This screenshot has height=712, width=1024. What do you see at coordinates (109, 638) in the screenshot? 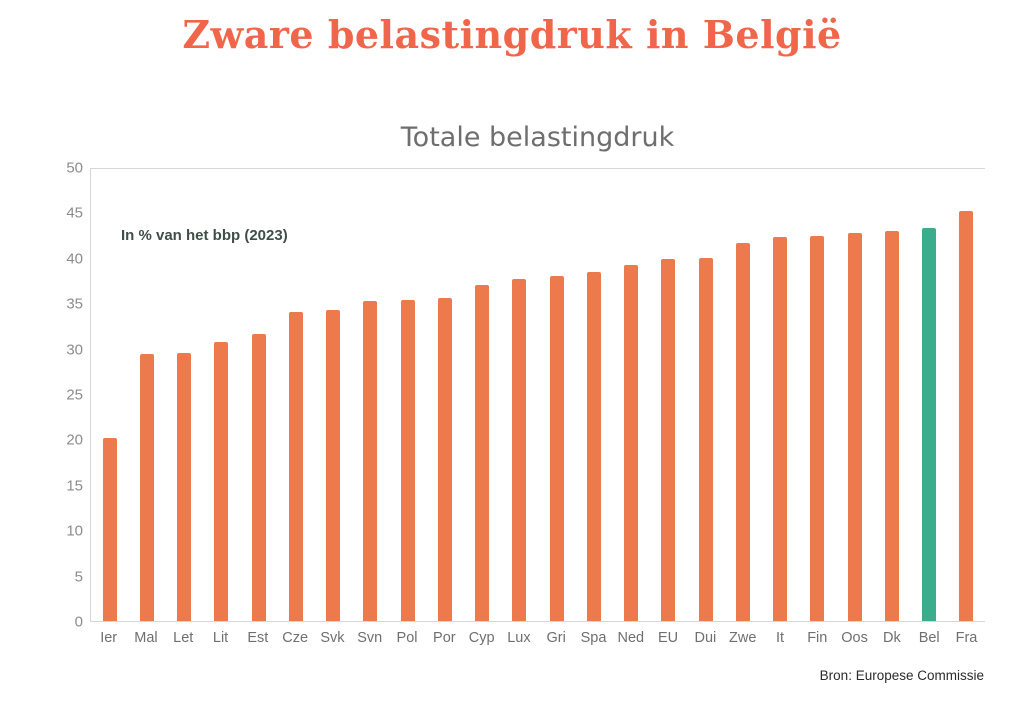
I see `x-label-Ier: Ier` at bounding box center [109, 638].